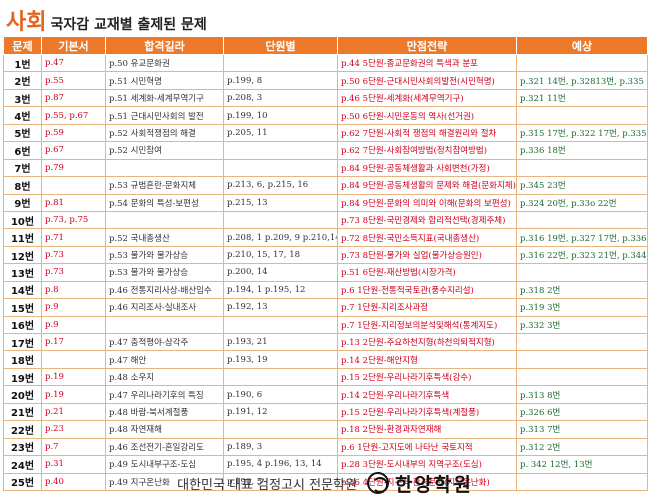 The width and height of the screenshot is (650, 502). What do you see at coordinates (128, 25) in the screenshot?
I see `title-text: 국자감 교재별 출제된 문제` at bounding box center [128, 25].